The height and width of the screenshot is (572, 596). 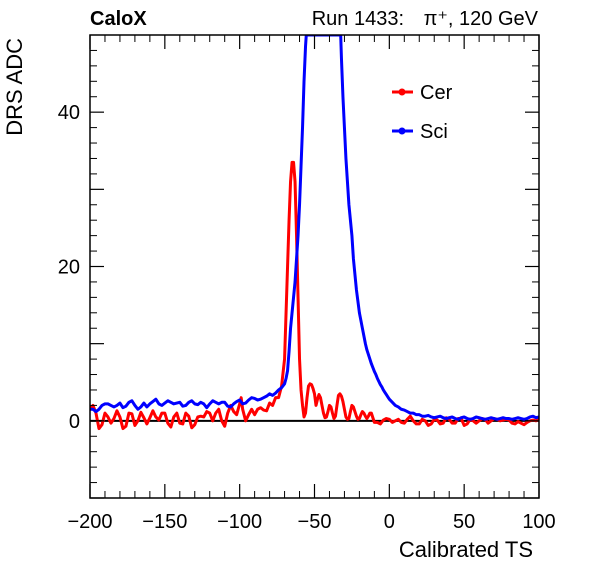 What do you see at coordinates (389, 522) in the screenshot?
I see `x-tick-label: 0` at bounding box center [389, 522].